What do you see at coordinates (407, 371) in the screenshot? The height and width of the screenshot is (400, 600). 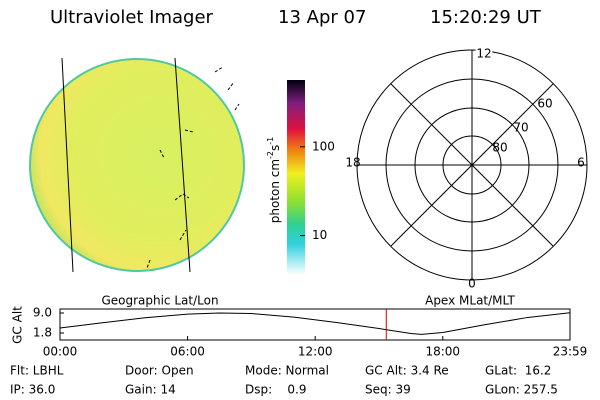 I see `status-field: GC Alt: 3.4 Re` at bounding box center [407, 371].